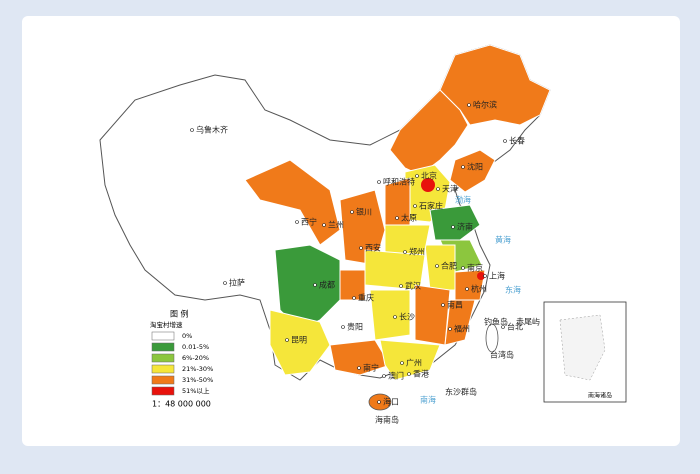 The image size is (700, 474). What do you see at coordinates (485, 105) in the screenshot?
I see `city-label: 哈尔滨` at bounding box center [485, 105].